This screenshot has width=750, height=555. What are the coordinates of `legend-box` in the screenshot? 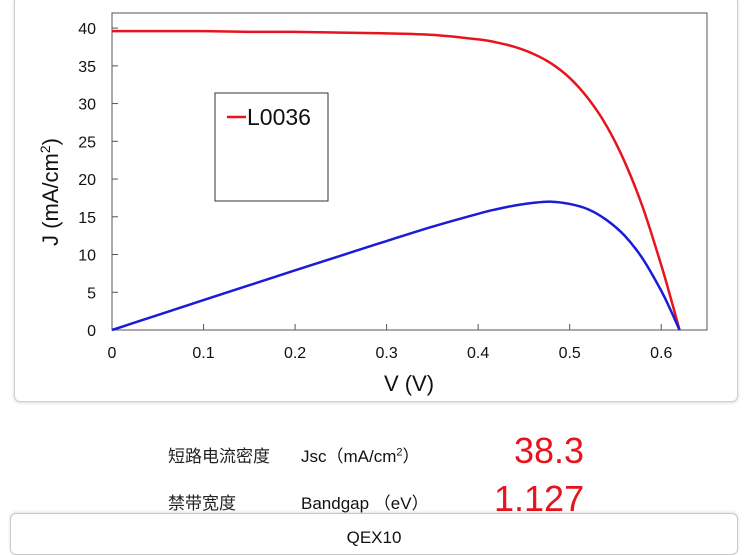 It's located at (271, 147).